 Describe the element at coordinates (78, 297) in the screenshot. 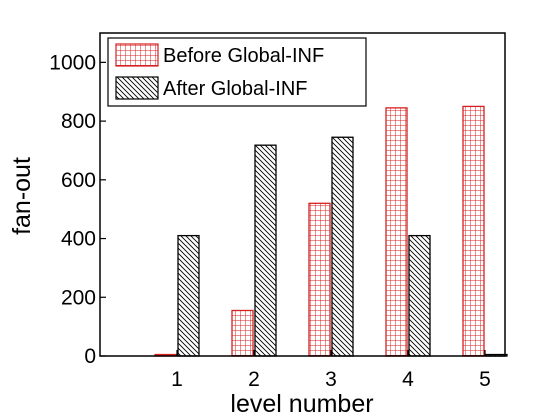

I see `y-tick-label-200: 200` at that location.